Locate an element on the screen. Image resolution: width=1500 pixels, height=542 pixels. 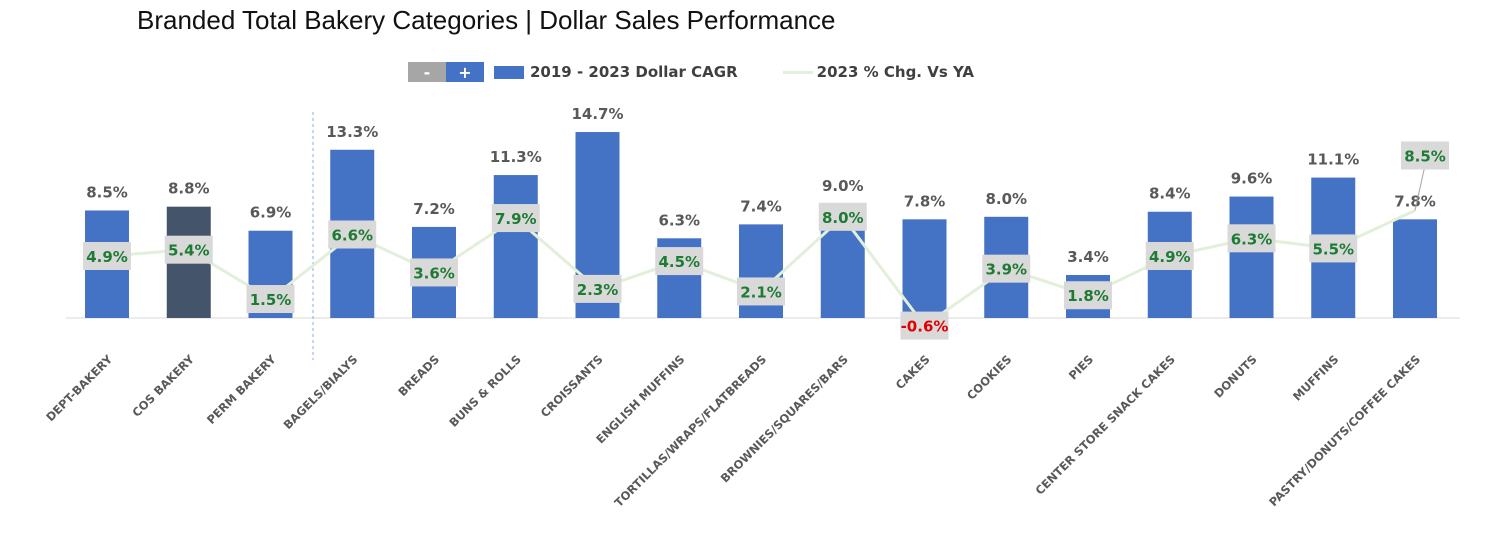
category-label: DEPT-BAKERY is located at coordinates (79, 388).